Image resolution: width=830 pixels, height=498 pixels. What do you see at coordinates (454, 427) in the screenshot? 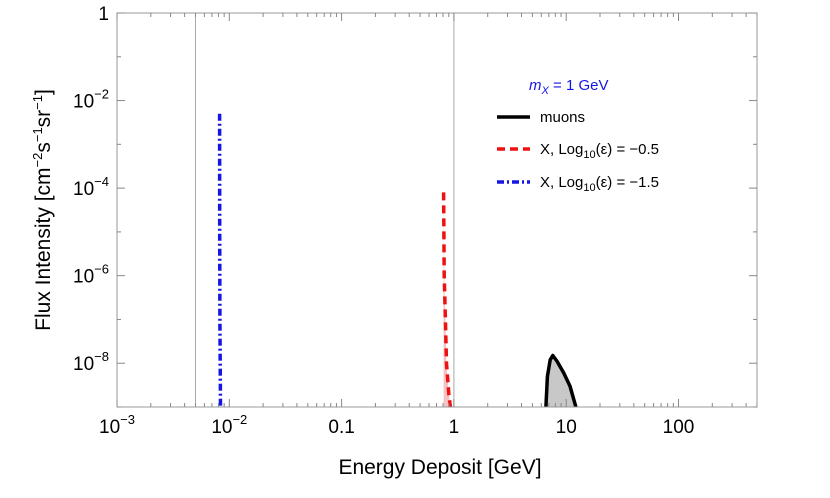
I see `x-tick-label: 1` at bounding box center [454, 427].